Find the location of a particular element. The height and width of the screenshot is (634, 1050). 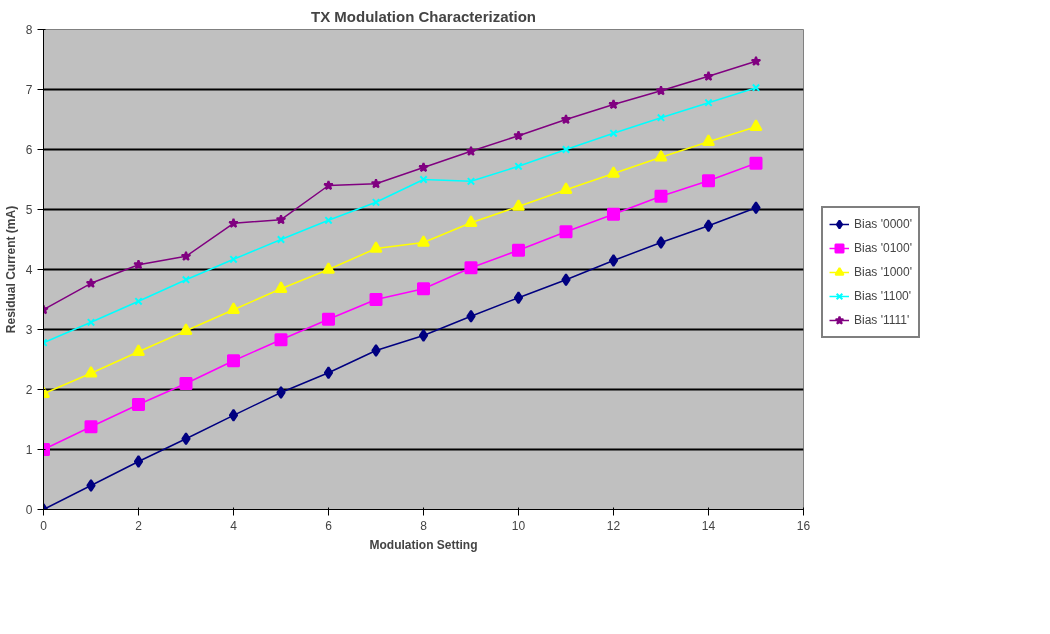

x-tick-label: 6 is located at coordinates (329, 525).